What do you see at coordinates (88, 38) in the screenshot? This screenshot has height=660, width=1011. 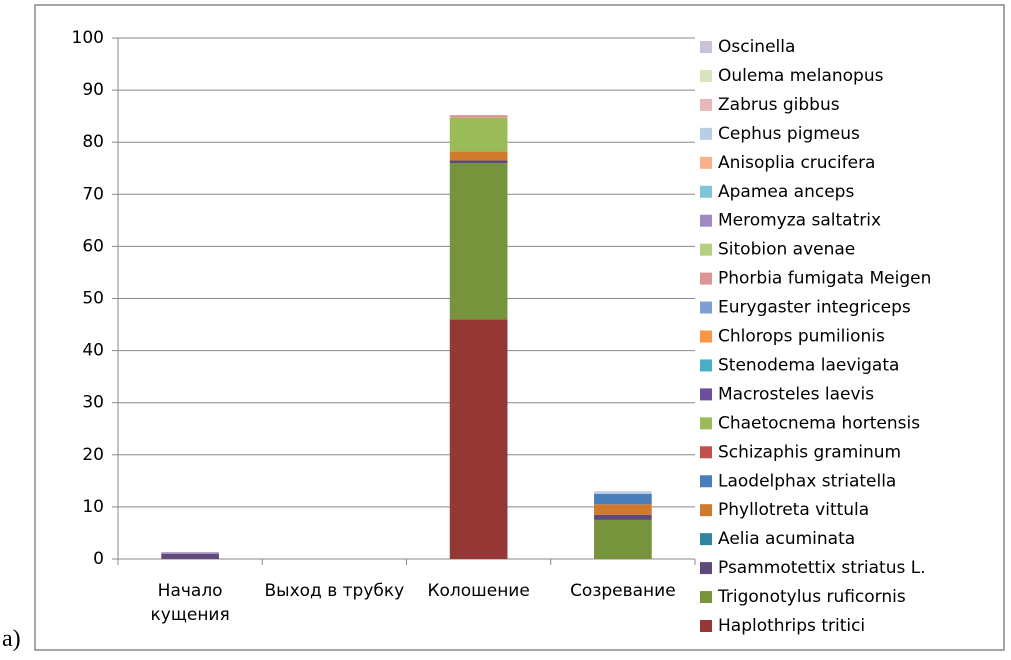 I see `y-tick-label: 100` at bounding box center [88, 38].